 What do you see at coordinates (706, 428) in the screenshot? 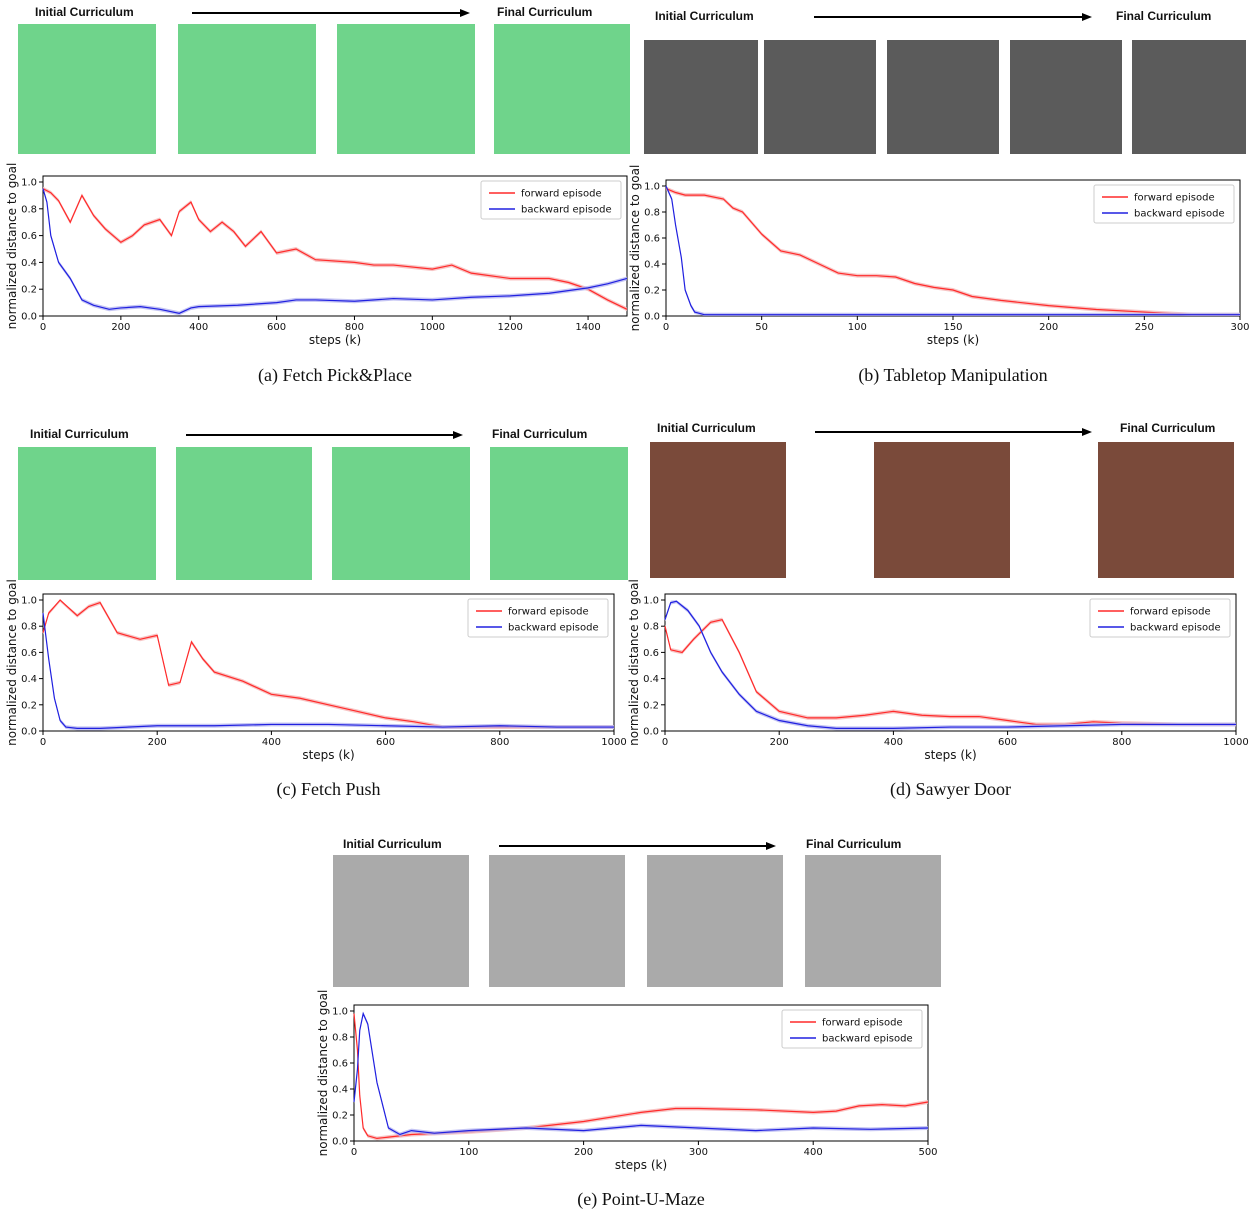
I see `initial-curriculum-label: Initial Curriculum` at bounding box center [706, 428].